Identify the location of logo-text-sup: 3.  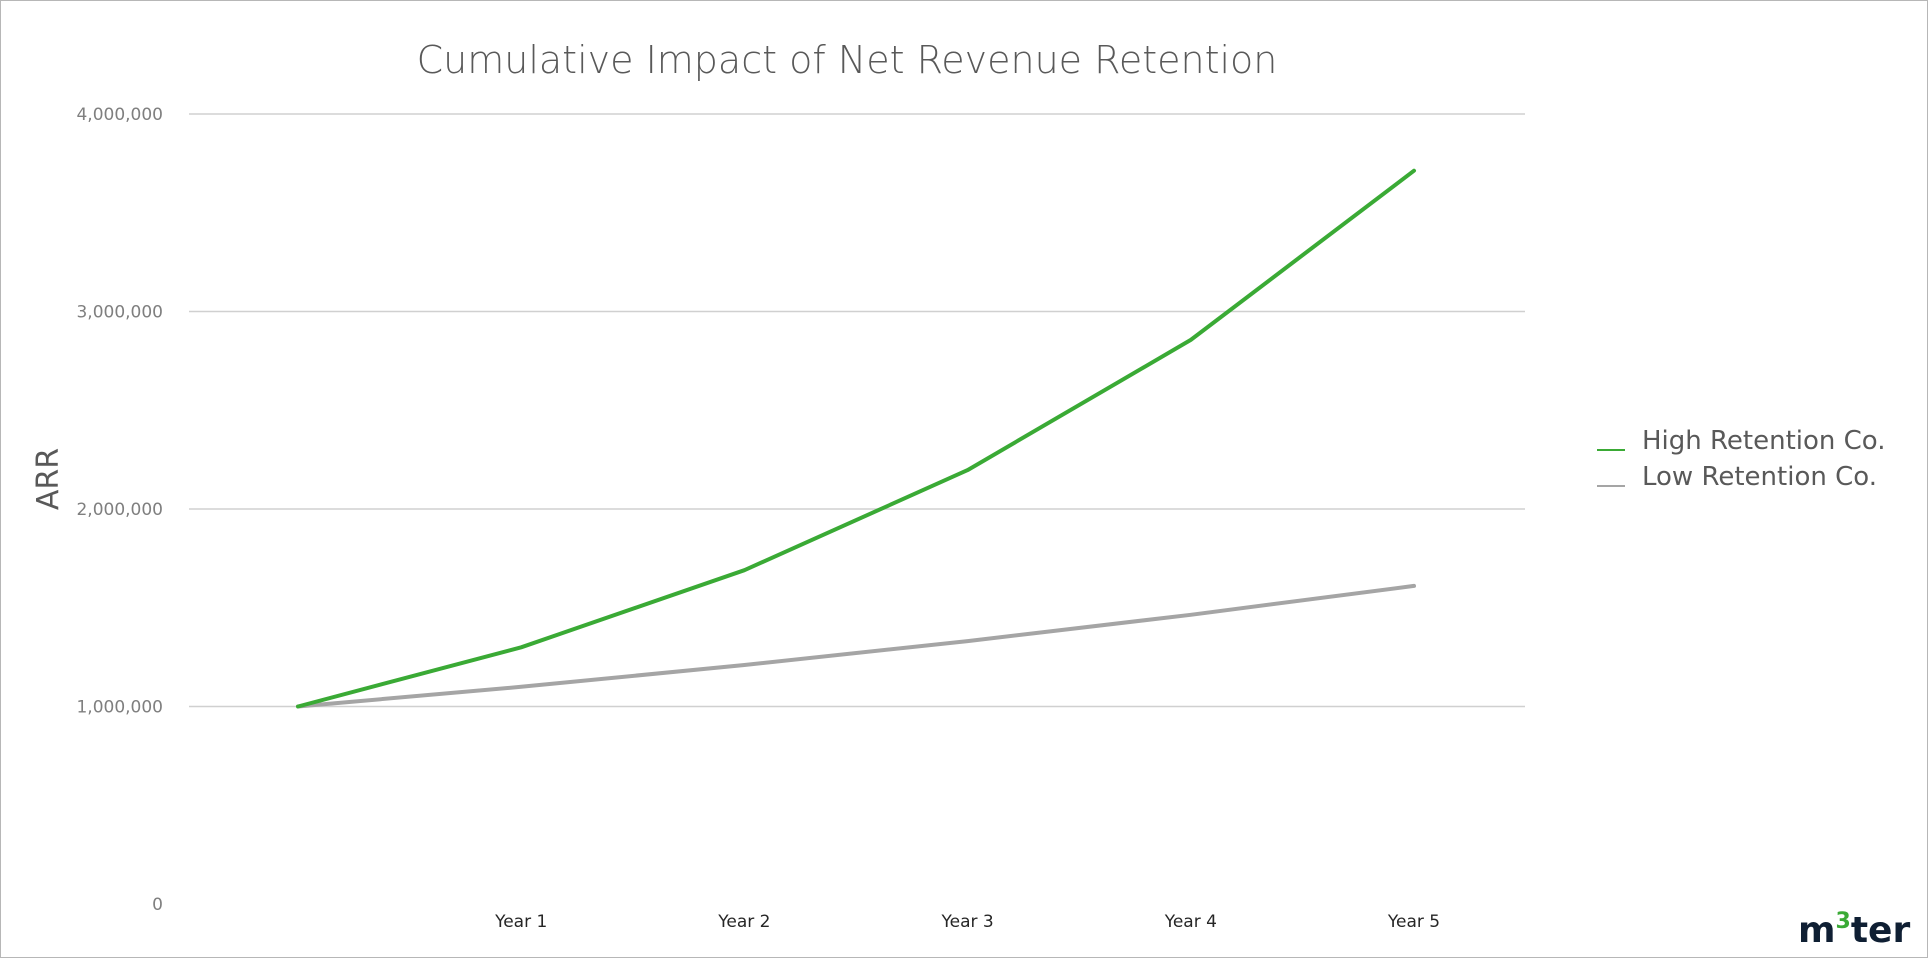
(1843, 921).